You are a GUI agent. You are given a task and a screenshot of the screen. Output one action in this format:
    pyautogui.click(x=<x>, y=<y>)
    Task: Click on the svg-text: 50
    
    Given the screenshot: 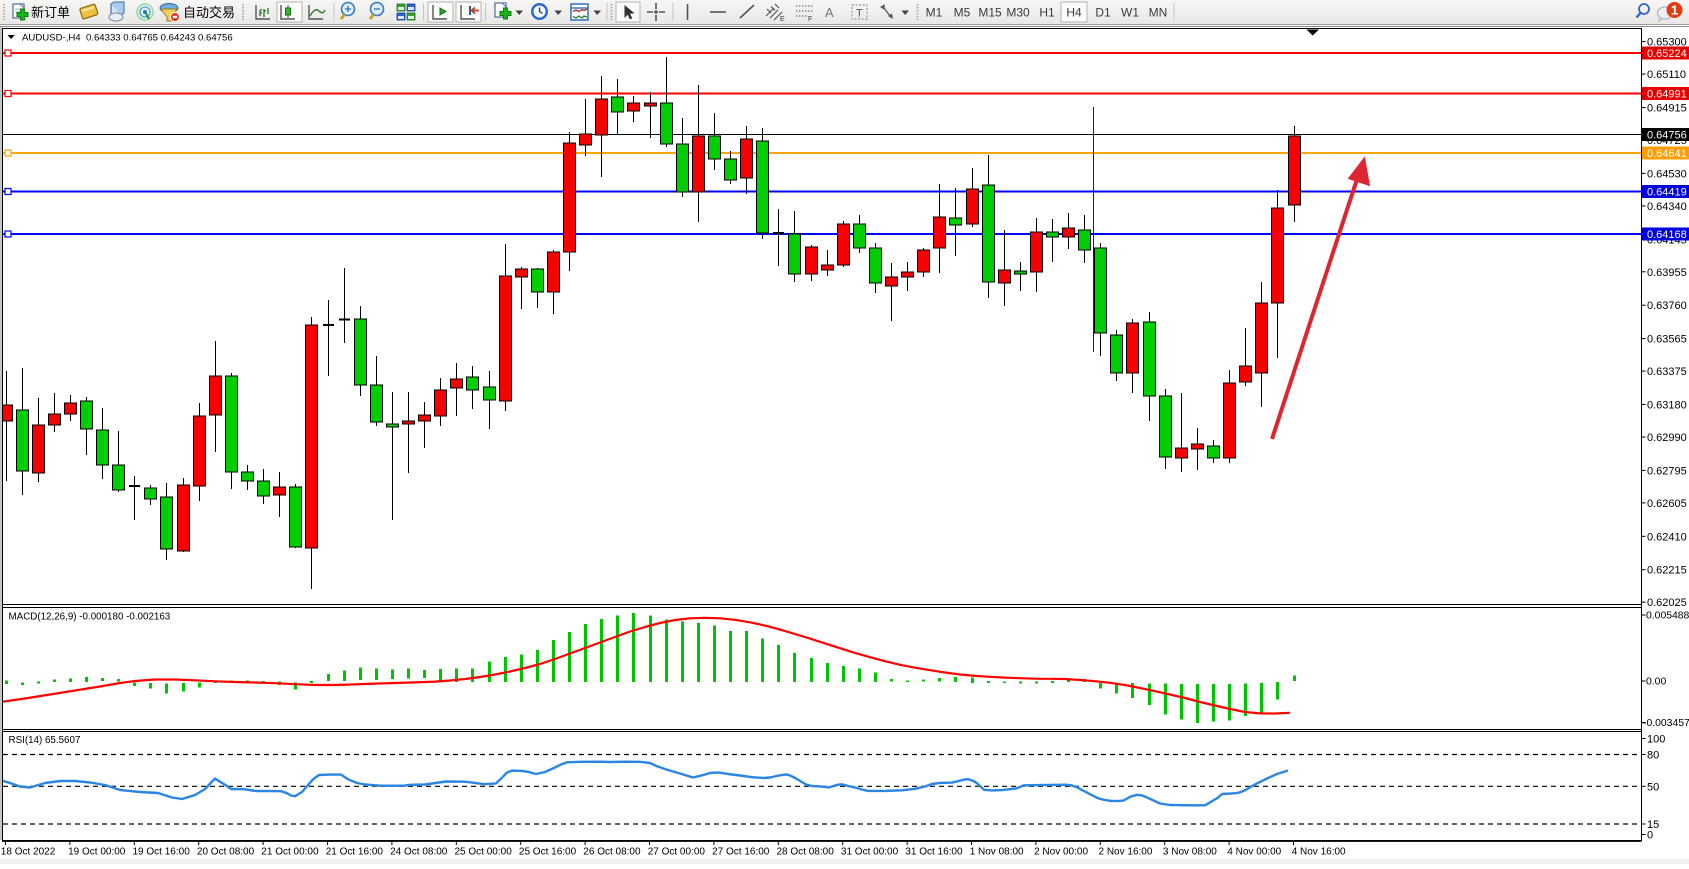 What is the action you would take?
    pyautogui.click(x=1653, y=787)
    